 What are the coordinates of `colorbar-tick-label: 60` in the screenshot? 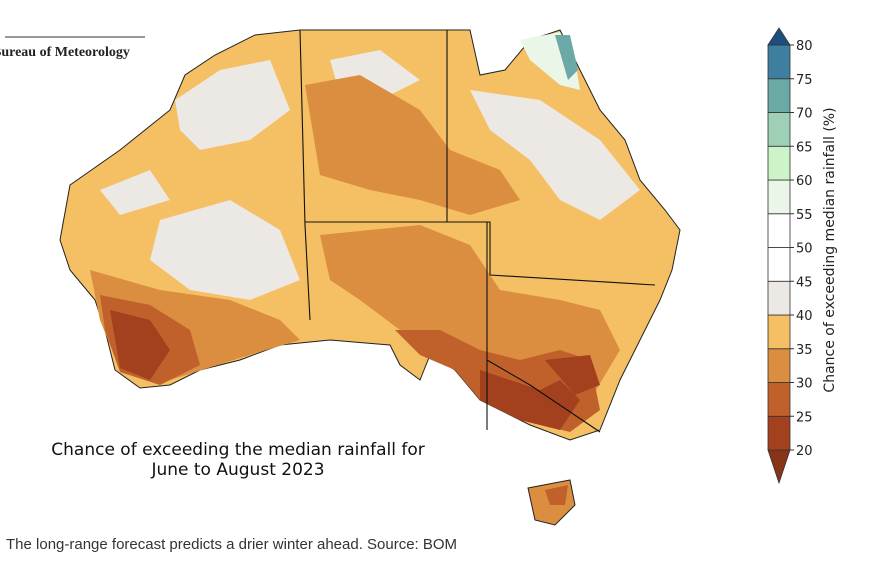 It's located at (804, 181).